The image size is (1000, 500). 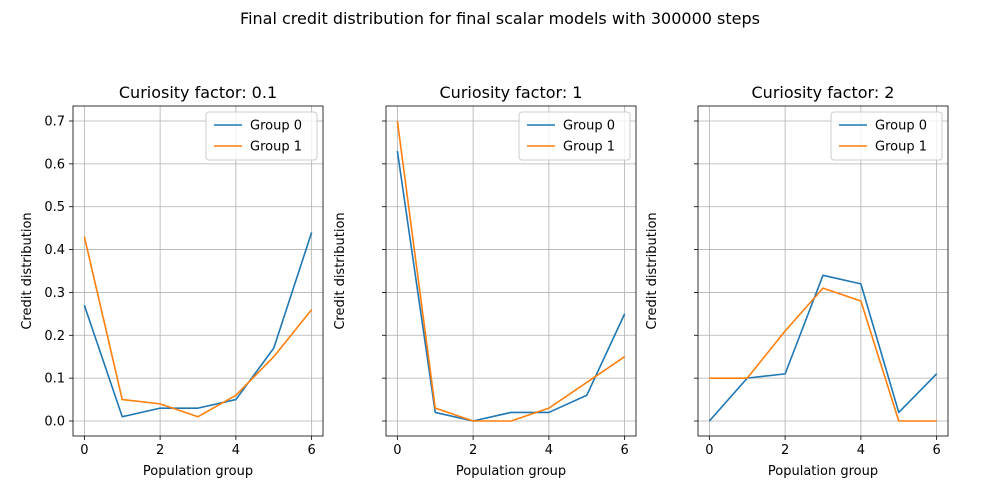 I want to click on panel-1-xtick-label-2: 4, so click(x=549, y=450).